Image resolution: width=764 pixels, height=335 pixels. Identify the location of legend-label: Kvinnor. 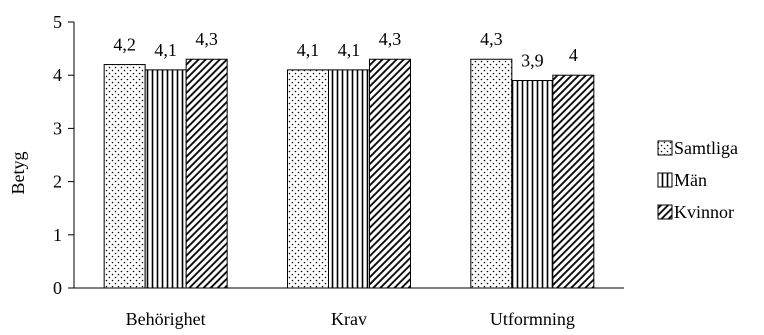
(704, 212).